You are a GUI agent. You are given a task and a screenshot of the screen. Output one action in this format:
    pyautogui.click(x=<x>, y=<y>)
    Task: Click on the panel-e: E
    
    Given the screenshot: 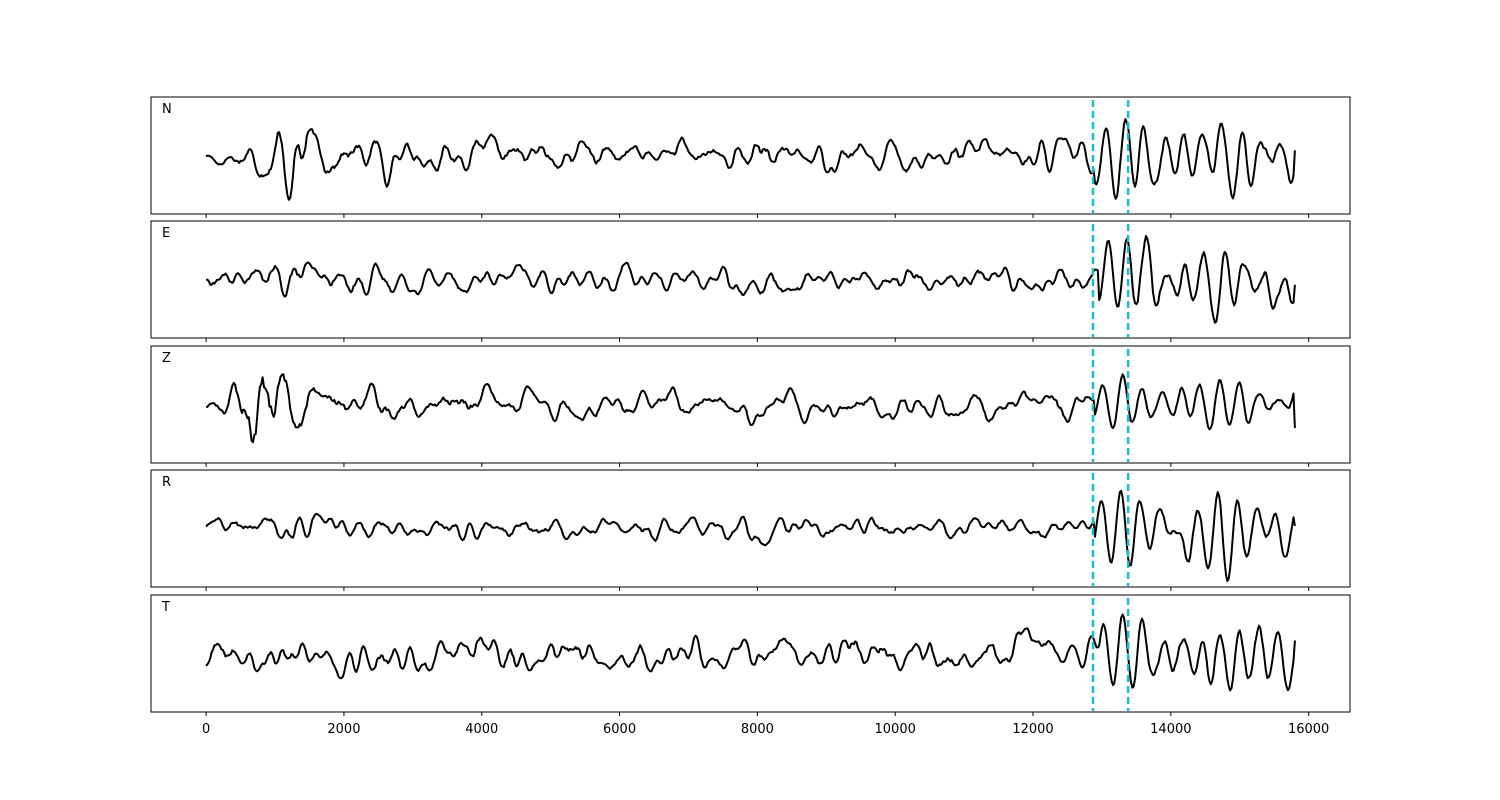 What is the action you would take?
    pyautogui.click(x=750, y=281)
    